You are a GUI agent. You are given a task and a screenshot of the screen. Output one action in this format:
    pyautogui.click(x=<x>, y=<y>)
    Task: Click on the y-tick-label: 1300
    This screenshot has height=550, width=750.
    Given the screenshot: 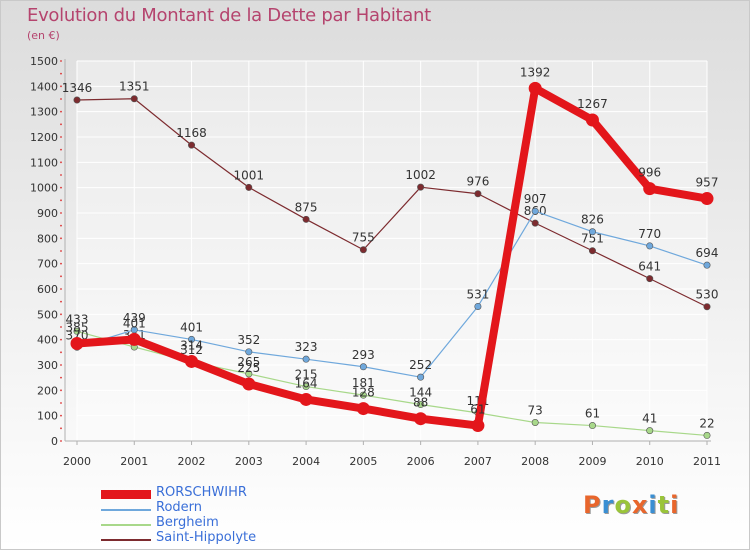 What is the action you would take?
    pyautogui.click(x=44, y=112)
    